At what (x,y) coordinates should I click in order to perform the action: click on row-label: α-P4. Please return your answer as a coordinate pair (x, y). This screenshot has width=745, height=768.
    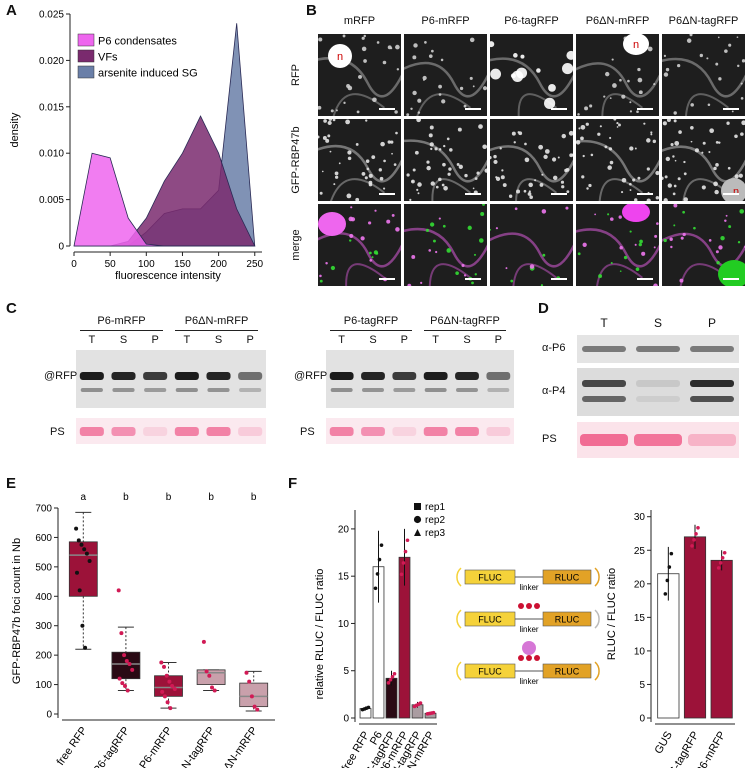
    Looking at the image, I should click on (554, 391).